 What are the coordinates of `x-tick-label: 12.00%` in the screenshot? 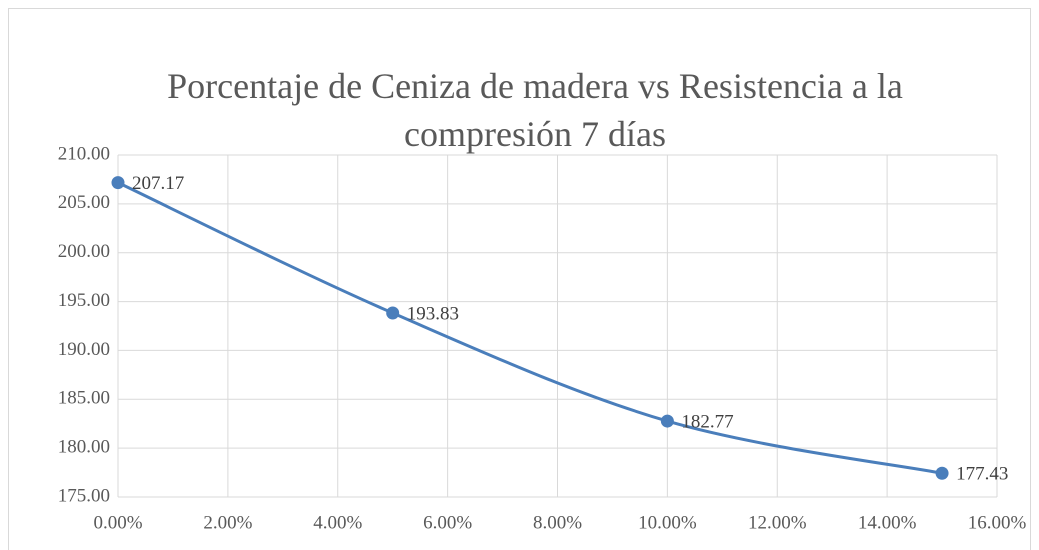 It's located at (777, 522).